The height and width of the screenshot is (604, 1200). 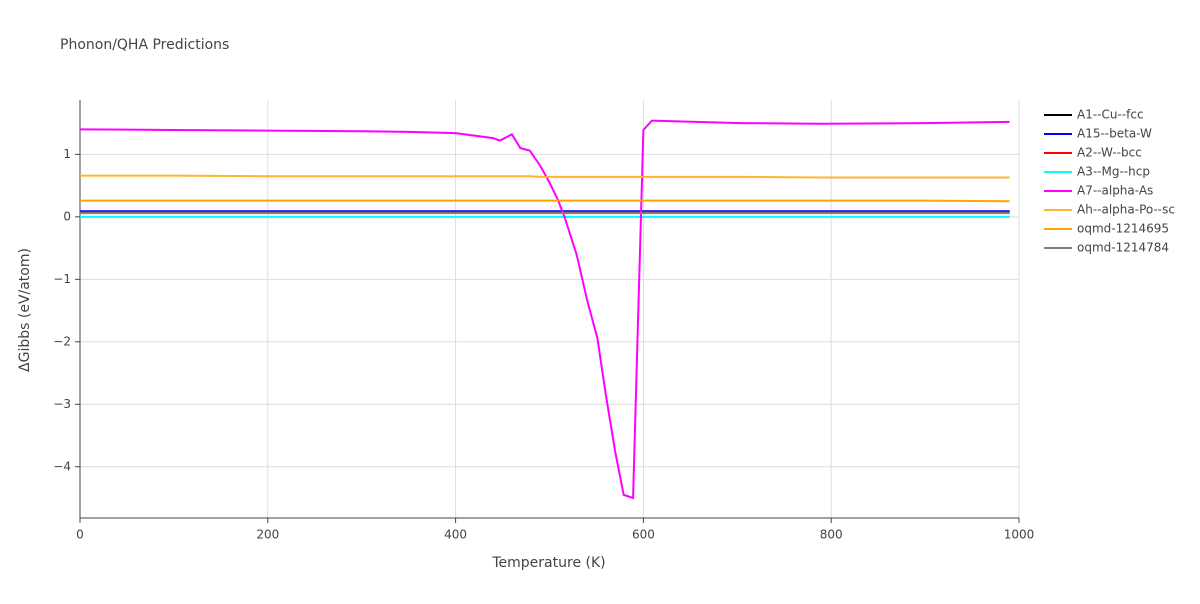 What do you see at coordinates (548, 563) in the screenshot?
I see `x-axis-title: Temperature (K)` at bounding box center [548, 563].